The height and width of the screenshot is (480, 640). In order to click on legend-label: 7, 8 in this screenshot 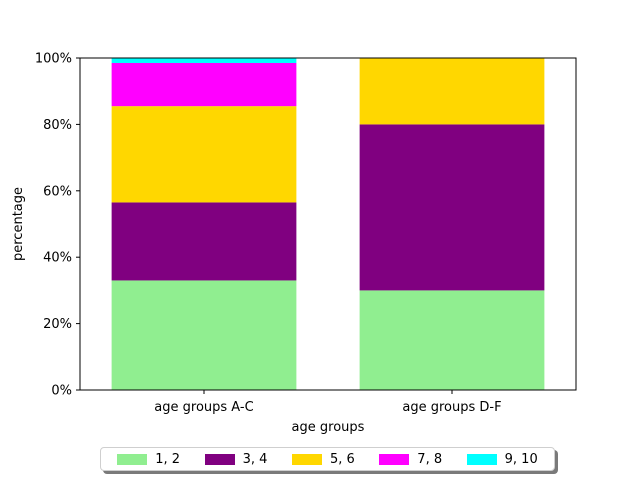, I will do `click(430, 459)`.